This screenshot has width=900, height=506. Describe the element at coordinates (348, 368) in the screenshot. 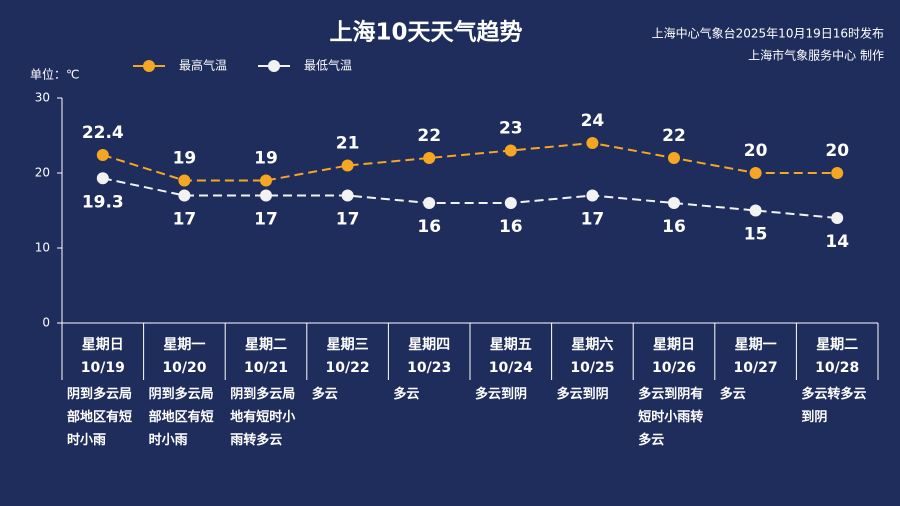

I see `x-tick-label: 10/22` at that location.